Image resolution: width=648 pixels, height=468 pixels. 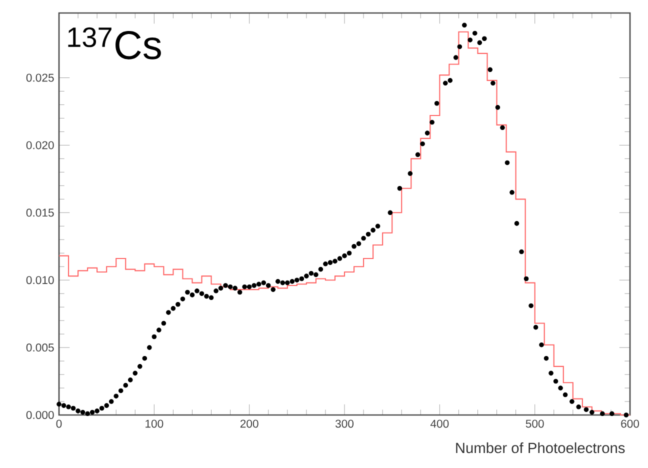 I want to click on x-tick-label: 0, so click(x=59, y=424).